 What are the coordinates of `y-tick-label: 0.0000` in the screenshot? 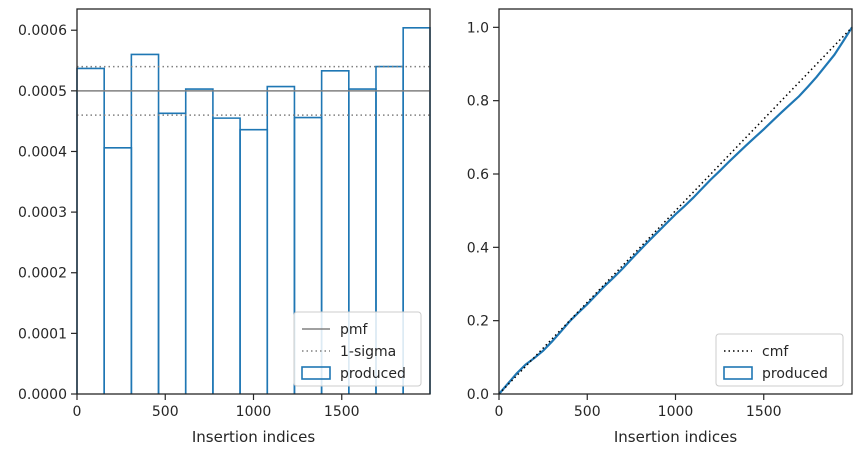 It's located at (42, 395).